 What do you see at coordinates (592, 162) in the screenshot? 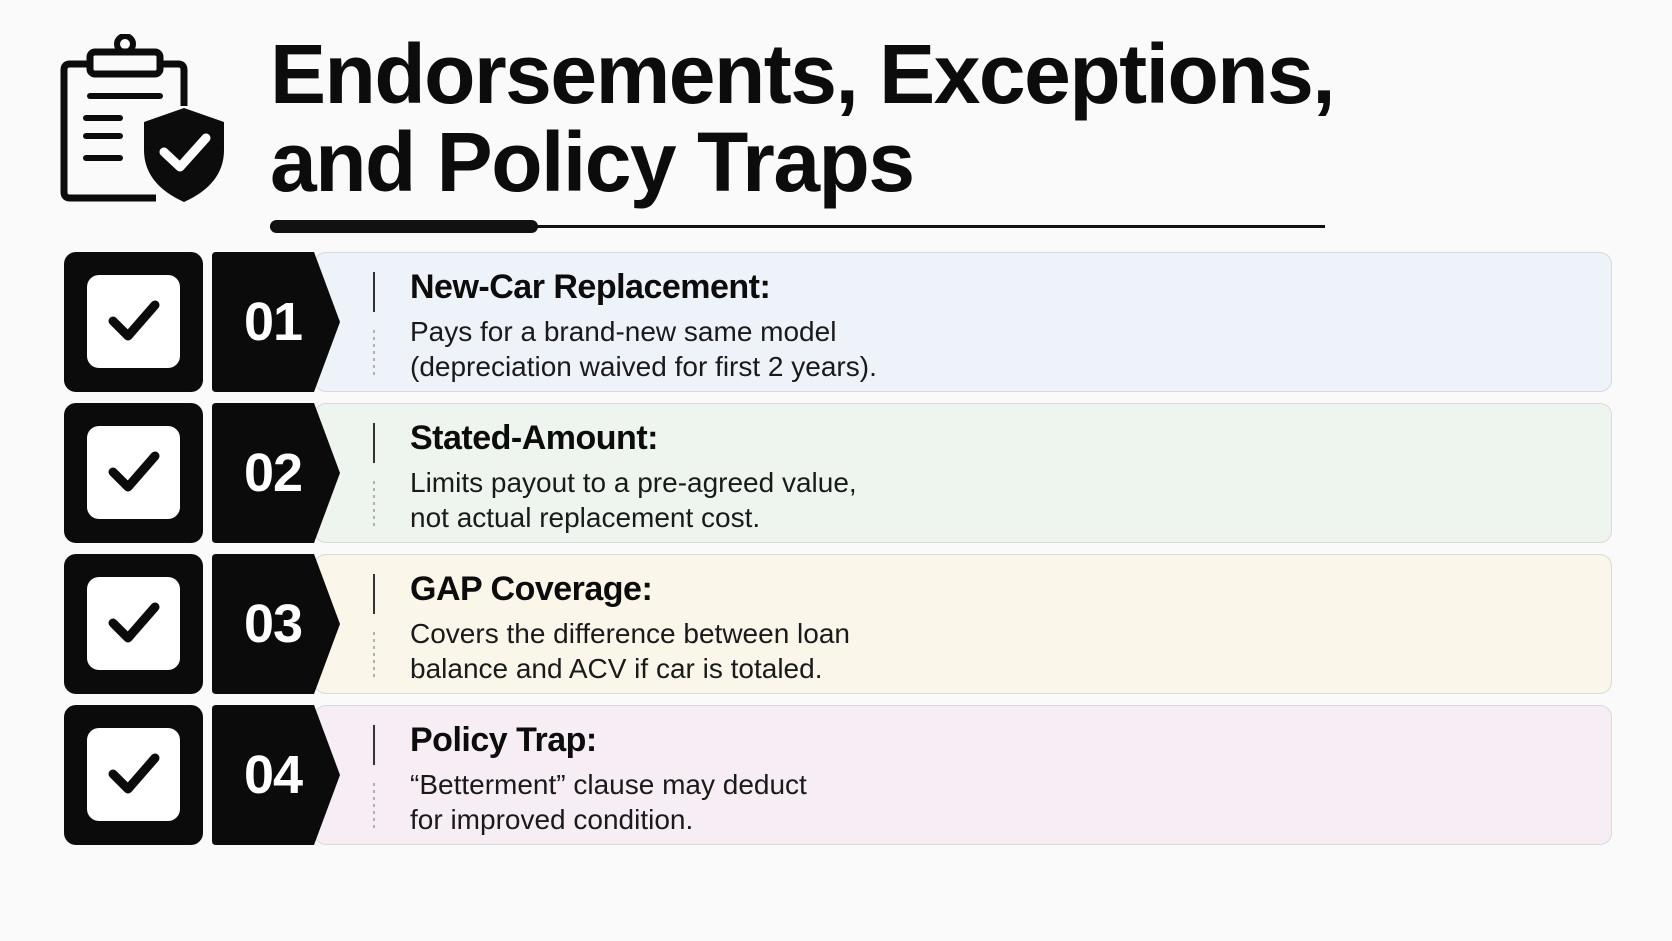
I see `page-title-line-2: and Policy Traps` at bounding box center [592, 162].